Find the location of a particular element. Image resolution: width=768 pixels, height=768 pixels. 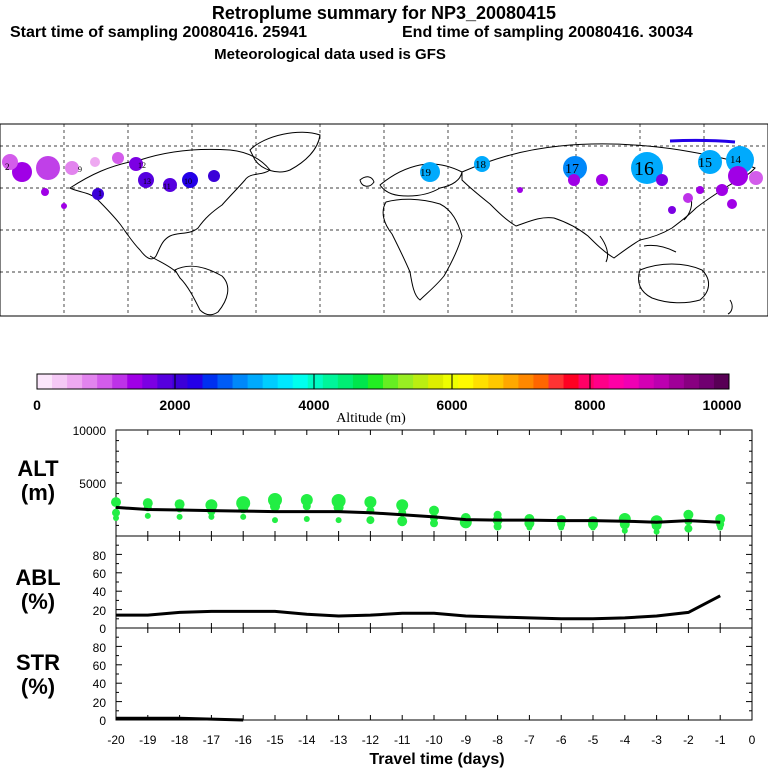

colorbar-cells is located at coordinates (383, 381).